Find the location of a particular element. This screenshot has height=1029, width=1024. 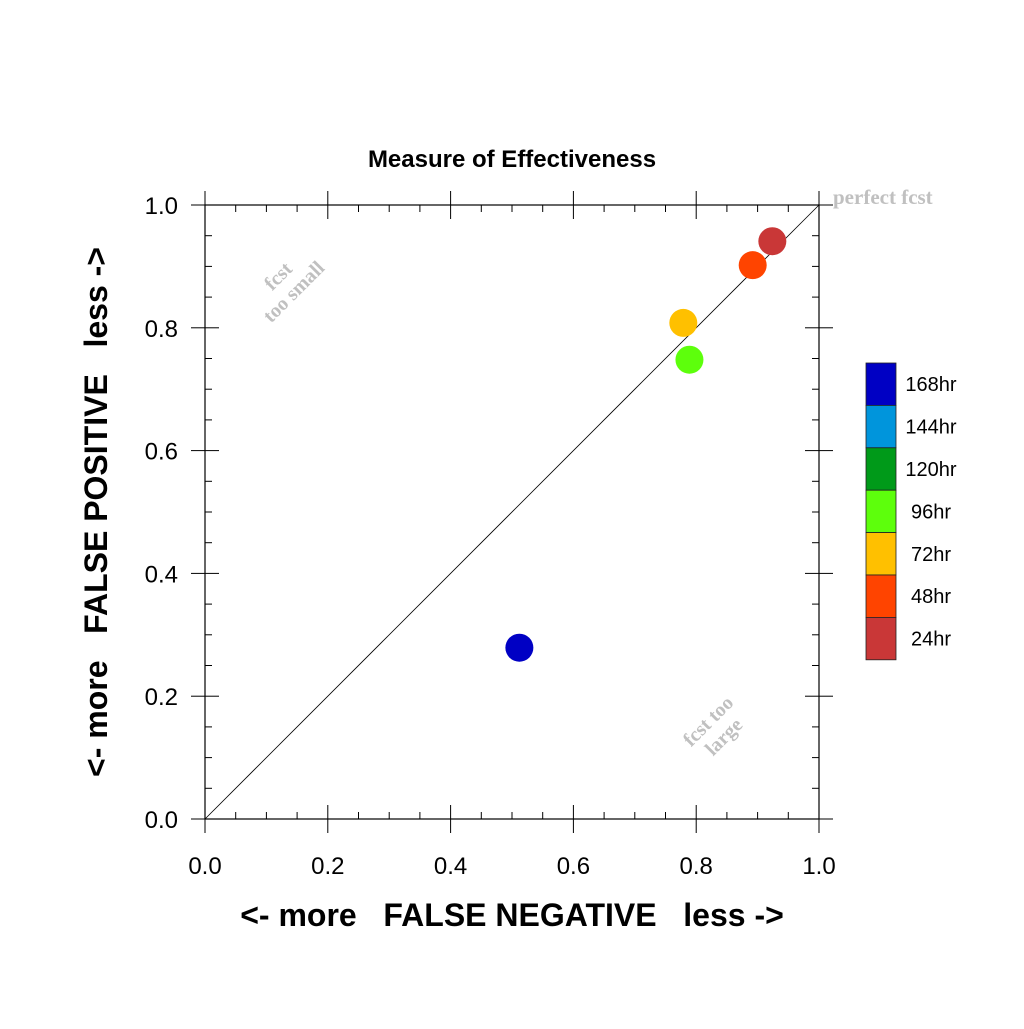

legend-label-96hr: 96hr is located at coordinates (931, 512).